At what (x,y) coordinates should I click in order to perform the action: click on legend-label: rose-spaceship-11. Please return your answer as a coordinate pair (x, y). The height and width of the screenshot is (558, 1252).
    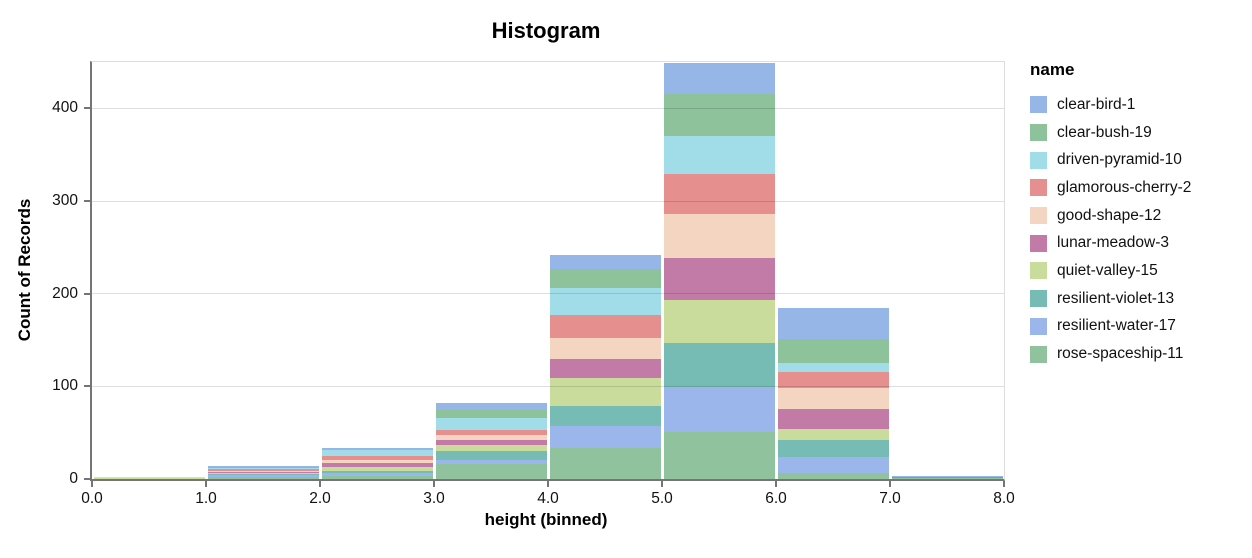
    Looking at the image, I should click on (1120, 354).